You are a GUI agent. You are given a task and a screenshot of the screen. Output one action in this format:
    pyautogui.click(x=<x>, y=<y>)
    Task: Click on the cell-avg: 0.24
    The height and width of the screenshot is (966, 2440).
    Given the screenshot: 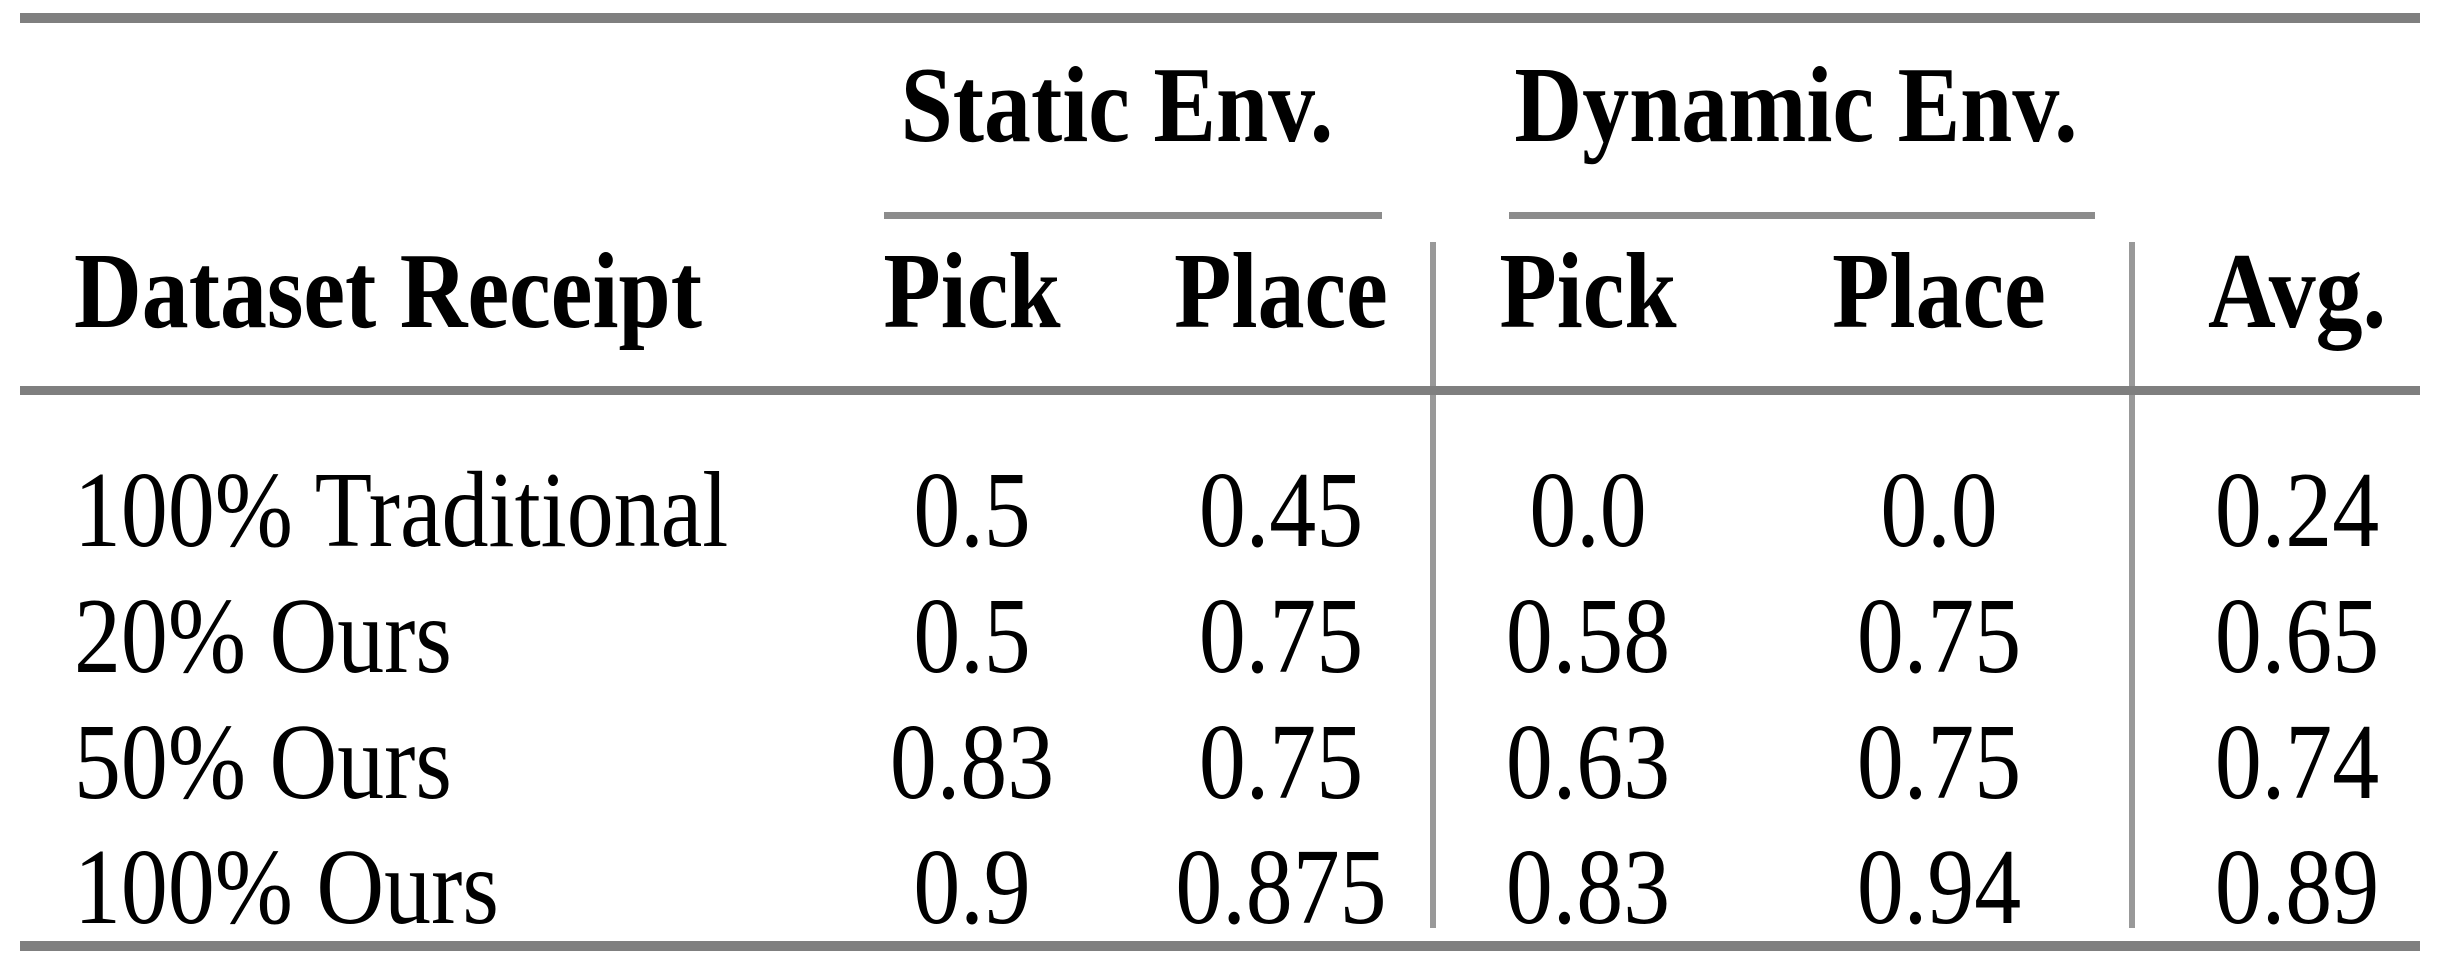 What is the action you would take?
    pyautogui.click(x=2297, y=510)
    